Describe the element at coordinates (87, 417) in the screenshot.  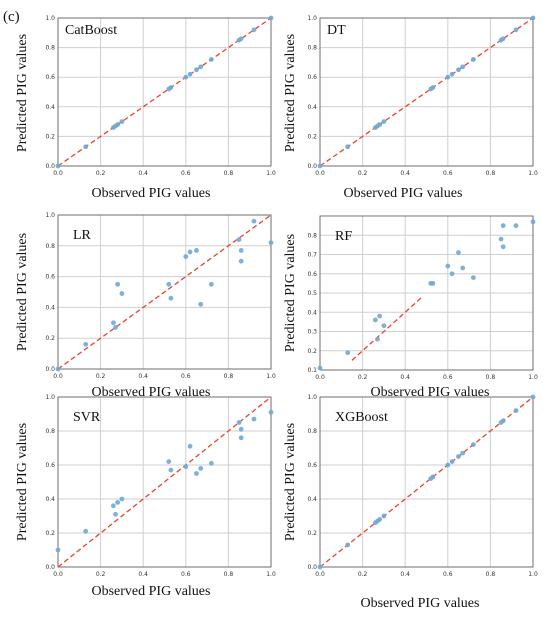
I see `model-title: SVR` at that location.